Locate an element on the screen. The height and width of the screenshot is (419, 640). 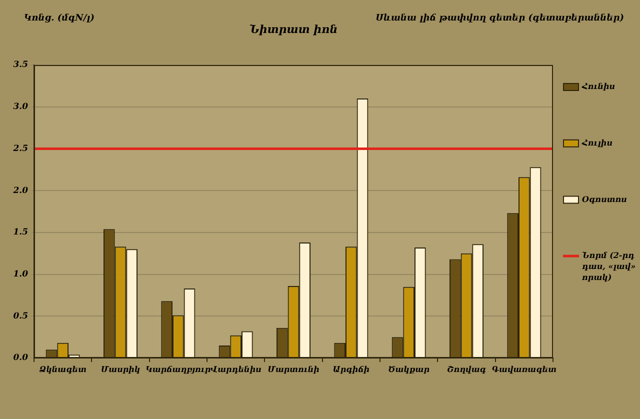
x-tick-label: Մասրիկ is located at coordinates (120, 369).